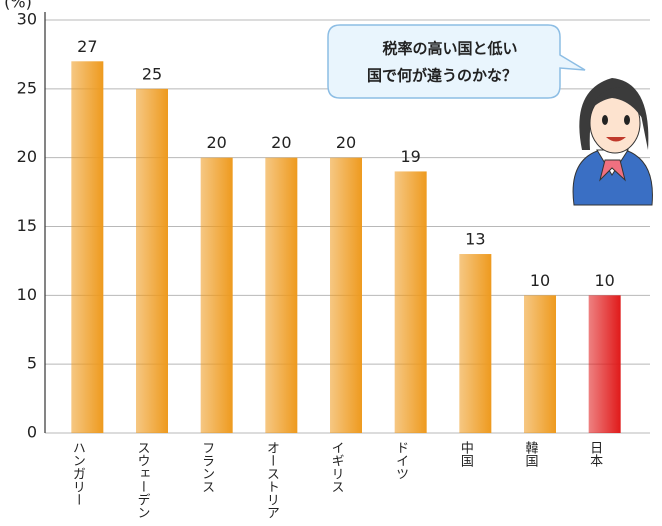  Describe the element at coordinates (27, 294) in the screenshot. I see `y-tick-label: 10` at that location.